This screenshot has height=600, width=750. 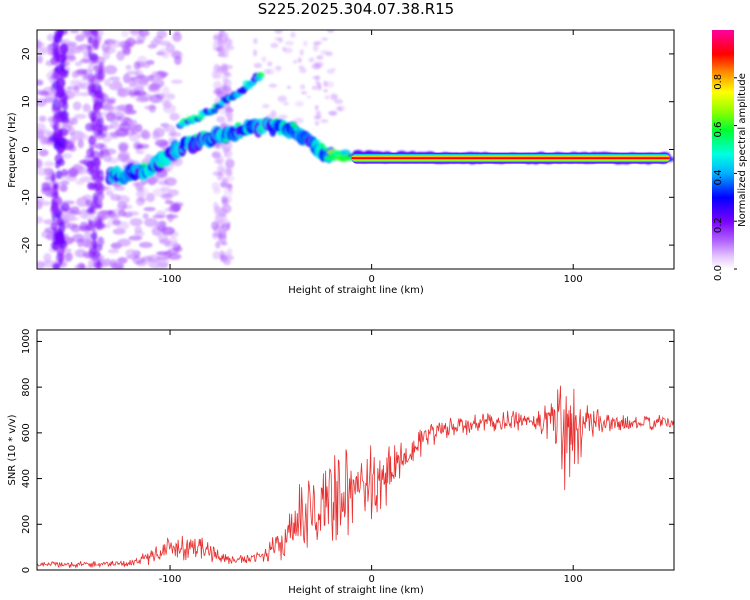 What do you see at coordinates (26, 101) in the screenshot?
I see `spec-ytick-label: 10` at bounding box center [26, 101].